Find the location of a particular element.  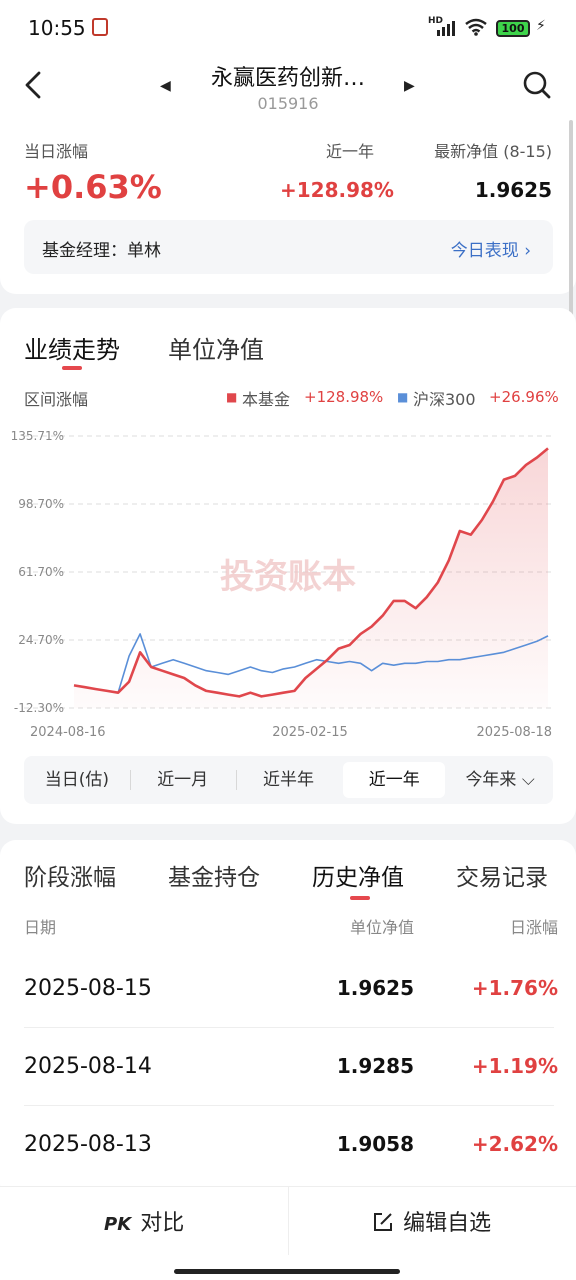

fund-manager-bar: 基金经理：单林 今日表现 › is located at coordinates (288, 247).